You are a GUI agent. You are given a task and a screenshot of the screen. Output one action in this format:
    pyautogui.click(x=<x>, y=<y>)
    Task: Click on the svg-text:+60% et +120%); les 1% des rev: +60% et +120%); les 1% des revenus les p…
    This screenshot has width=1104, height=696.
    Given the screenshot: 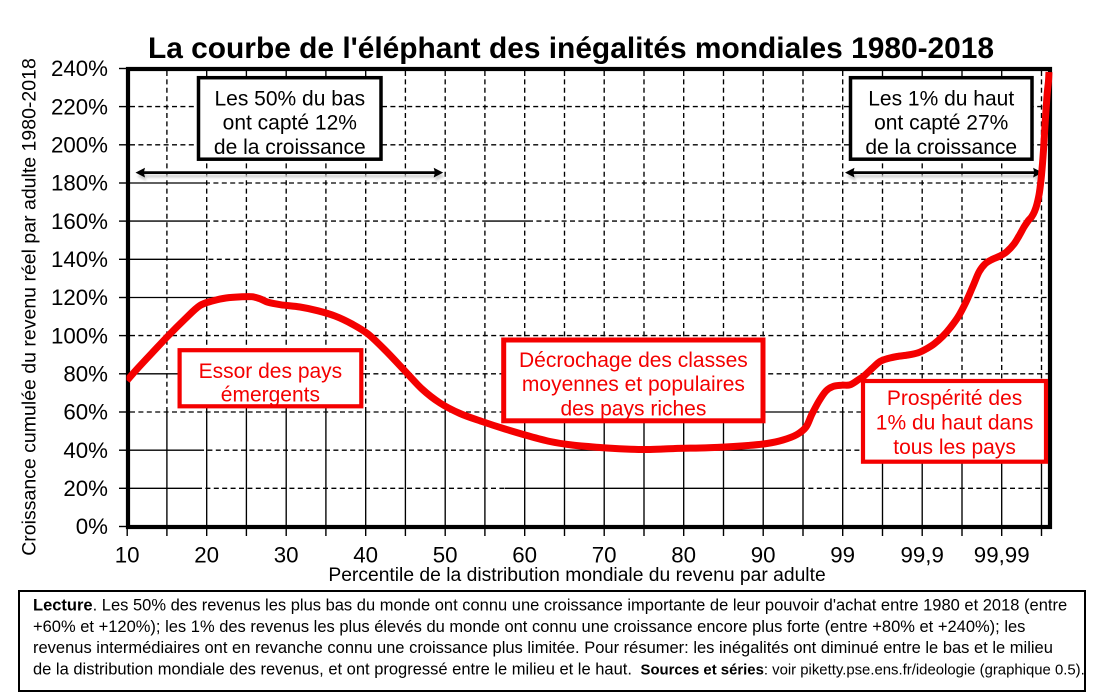 What is the action you would take?
    pyautogui.click(x=529, y=627)
    